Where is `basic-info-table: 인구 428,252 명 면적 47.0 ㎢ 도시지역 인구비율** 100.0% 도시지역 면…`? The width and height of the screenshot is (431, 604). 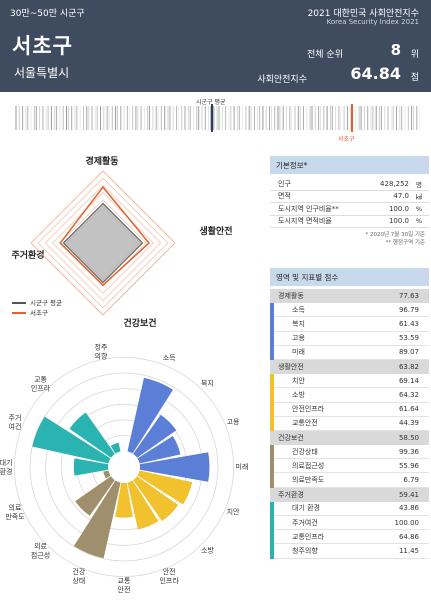
basic-info-table: 인구 428,252 명 면적 47.0 ㎢ 도시지역 인구비율** 100.0% 도시지역 면… is located at coordinates (349, 203).